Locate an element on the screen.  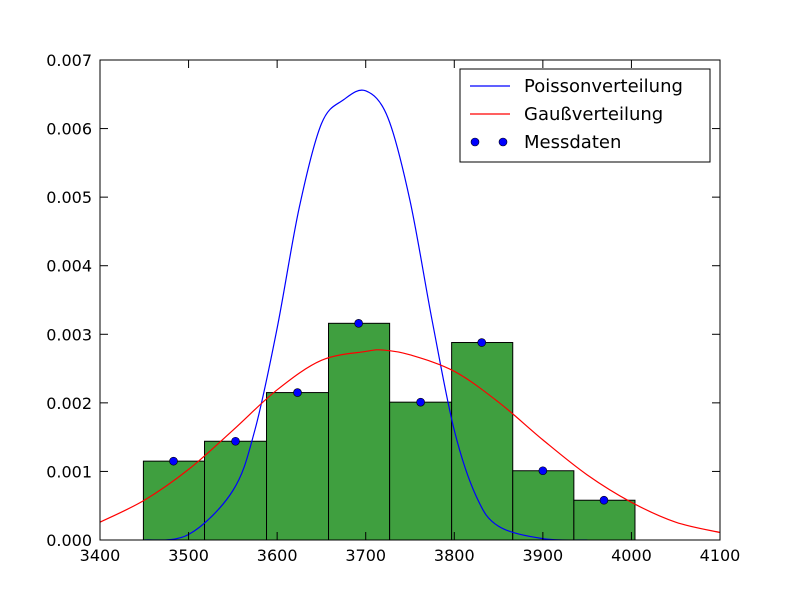
y-tick-label: 0.001 is located at coordinates (69, 471).